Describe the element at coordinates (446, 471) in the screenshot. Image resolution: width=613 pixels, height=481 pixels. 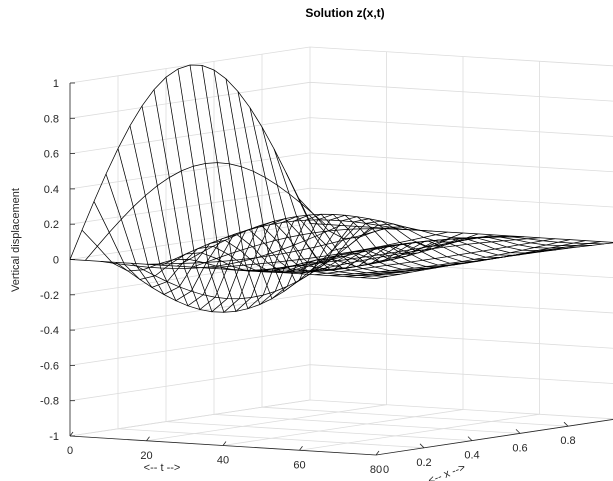
I see `x-axis-label: <-- x -->` at that location.